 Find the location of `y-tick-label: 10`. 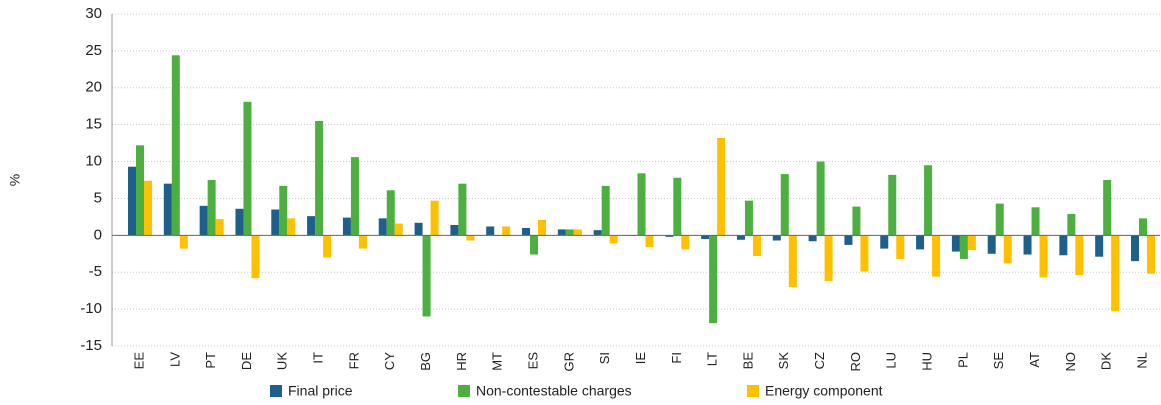

y-tick-label: 10 is located at coordinates (93, 161).